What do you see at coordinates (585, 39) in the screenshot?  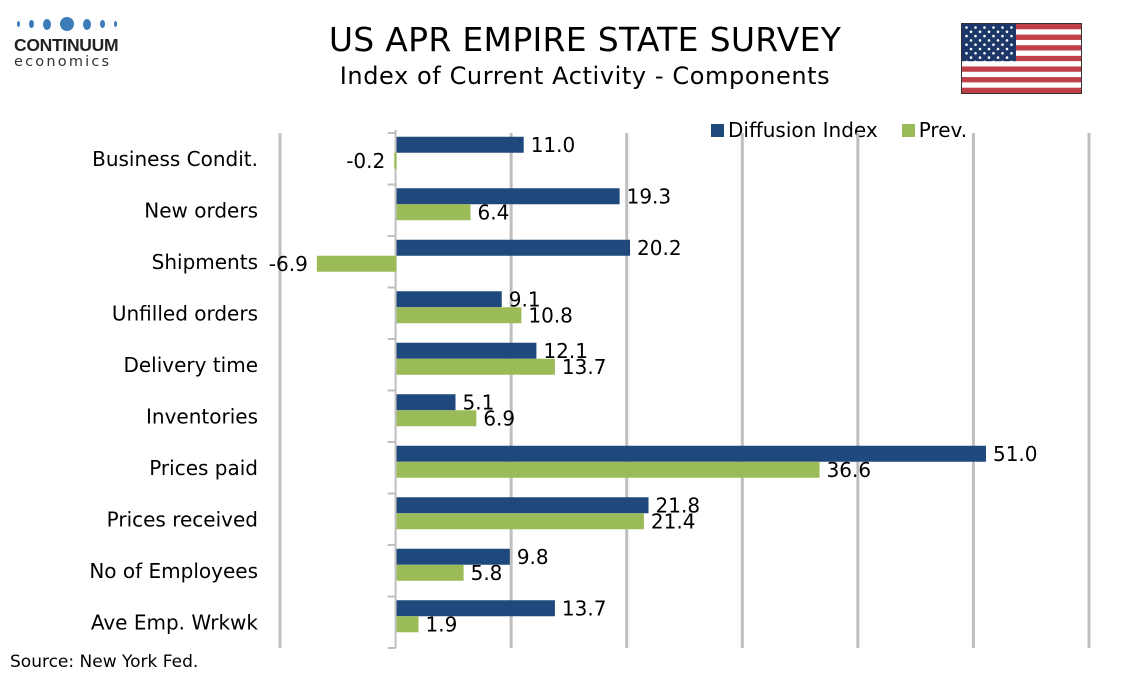 I see `chart-title: US APR EMPIRE STATE SURVEY` at bounding box center [585, 39].